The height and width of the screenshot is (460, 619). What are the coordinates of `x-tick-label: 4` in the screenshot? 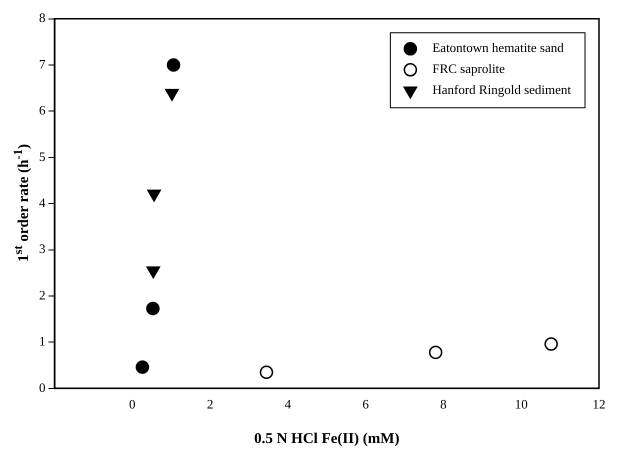 It's located at (288, 404).